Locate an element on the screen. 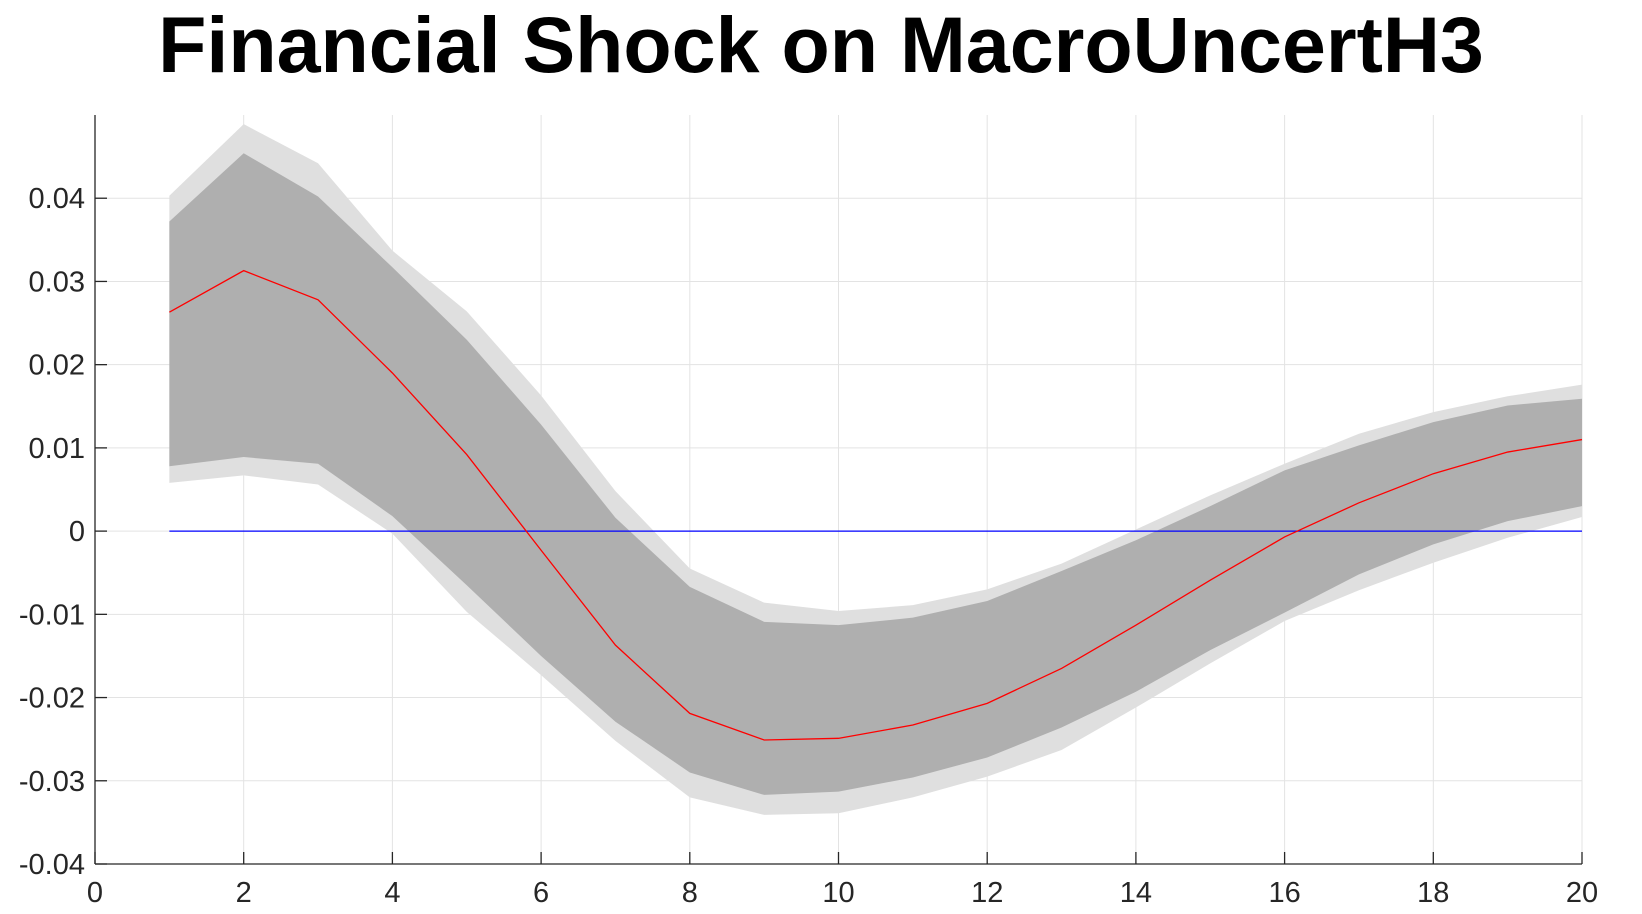  x-tick-label: 10 is located at coordinates (838, 893).